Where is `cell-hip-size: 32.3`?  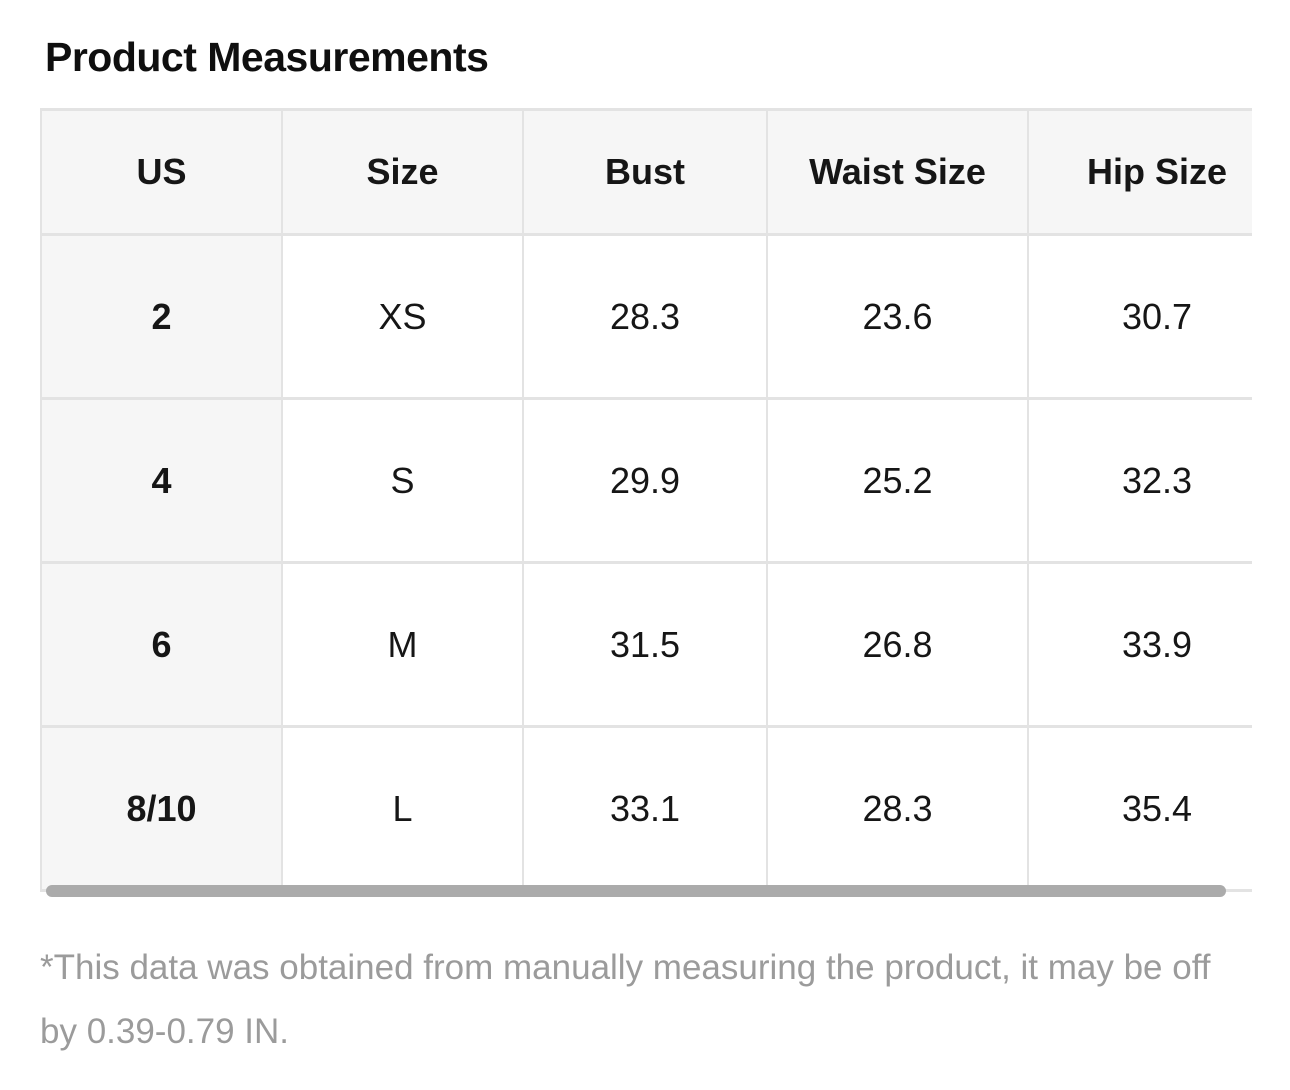 cell-hip-size: 32.3 is located at coordinates (1139, 480).